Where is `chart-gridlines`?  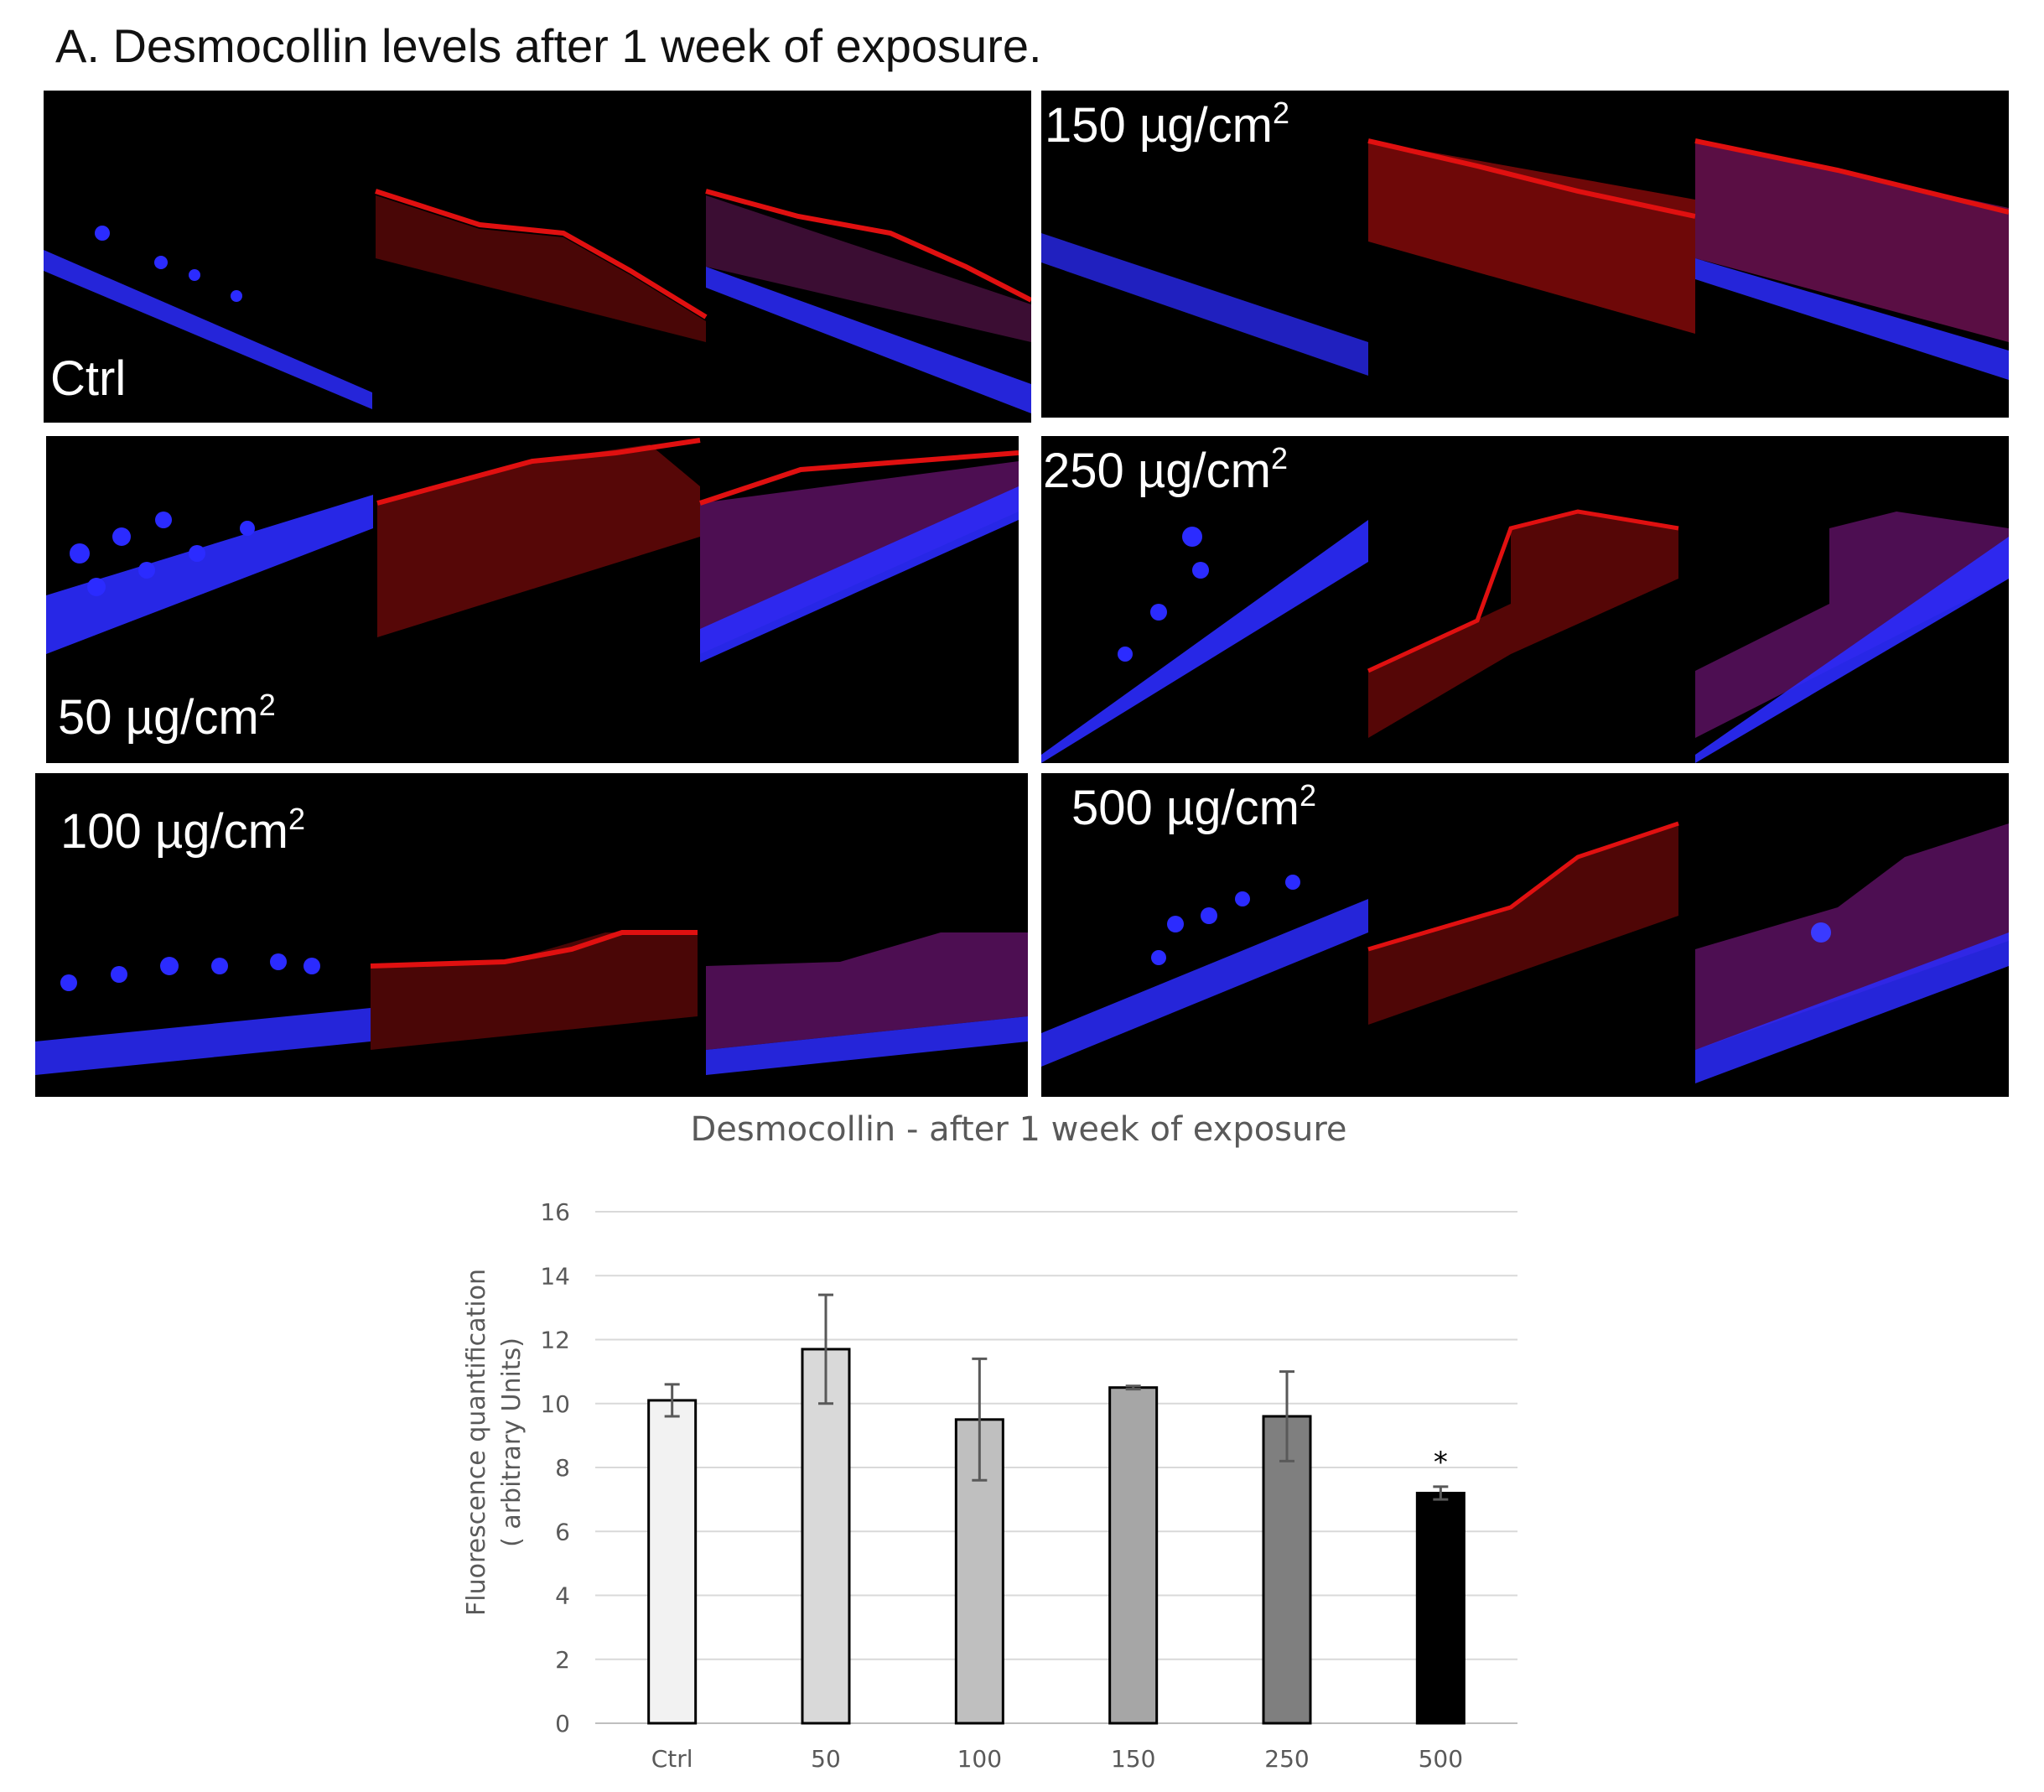 chart-gridlines is located at coordinates (1056, 1467).